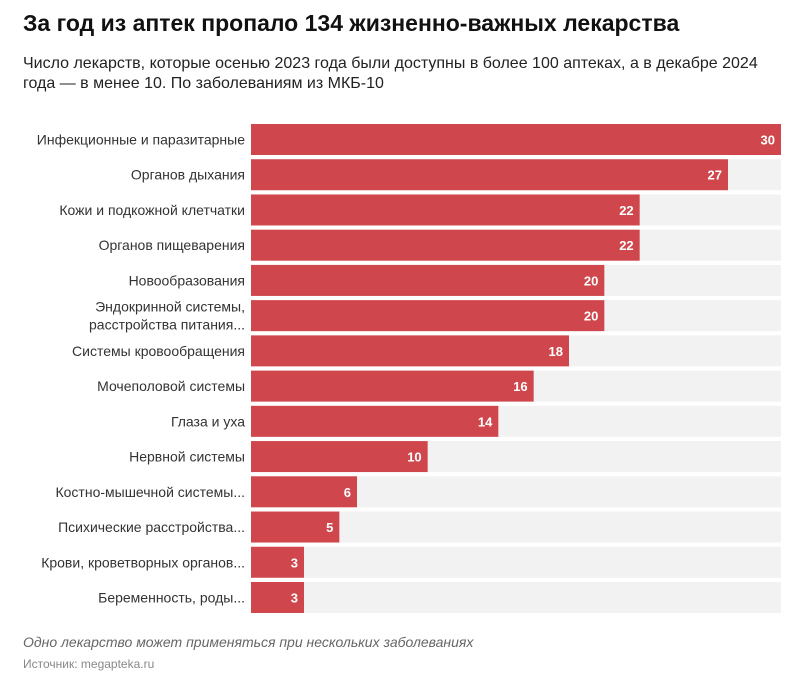 This screenshot has width=811, height=685. Describe the element at coordinates (141, 140) in the screenshot. I see `category-label: Инфекционные и паразитарные` at that location.